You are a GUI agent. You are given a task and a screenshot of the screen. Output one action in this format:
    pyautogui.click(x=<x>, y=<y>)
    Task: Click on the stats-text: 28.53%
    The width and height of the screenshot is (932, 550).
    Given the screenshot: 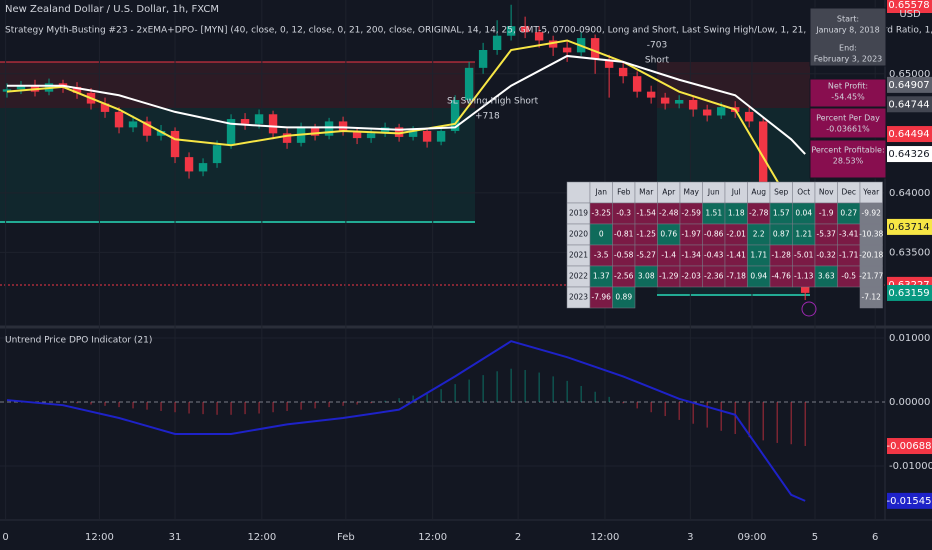 What is the action you would take?
    pyautogui.click(x=848, y=161)
    